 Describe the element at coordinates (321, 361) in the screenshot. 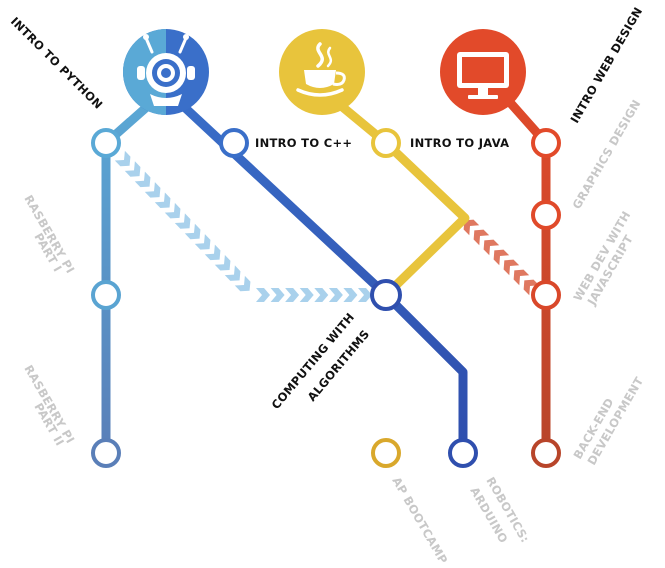

I see `label-computing-algorithms: COMPUTING WITH ALGORITHMS` at that location.